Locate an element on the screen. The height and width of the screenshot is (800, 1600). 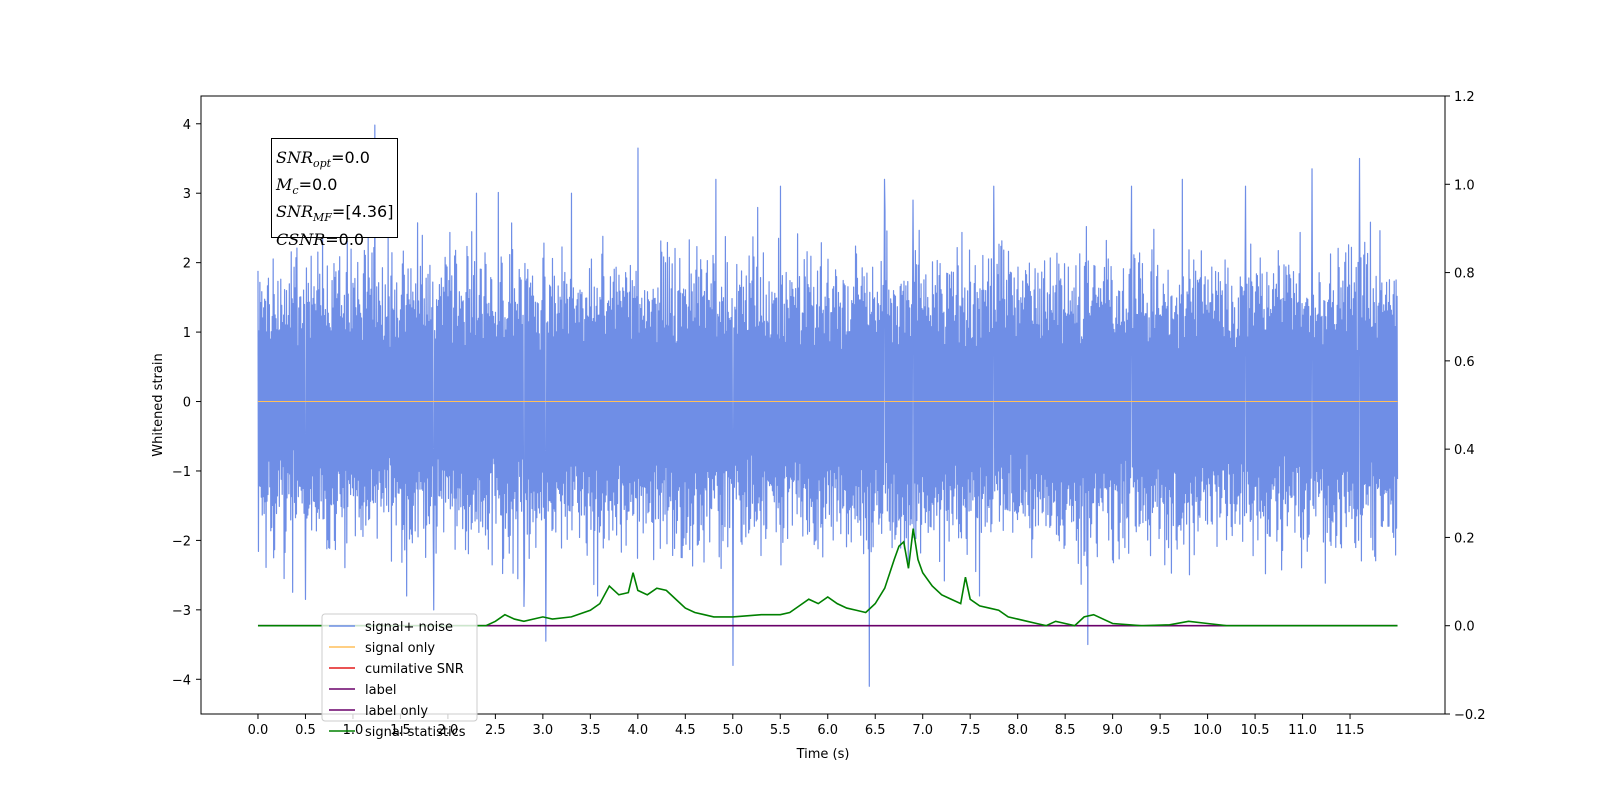
legend-label: label is located at coordinates (380, 690).